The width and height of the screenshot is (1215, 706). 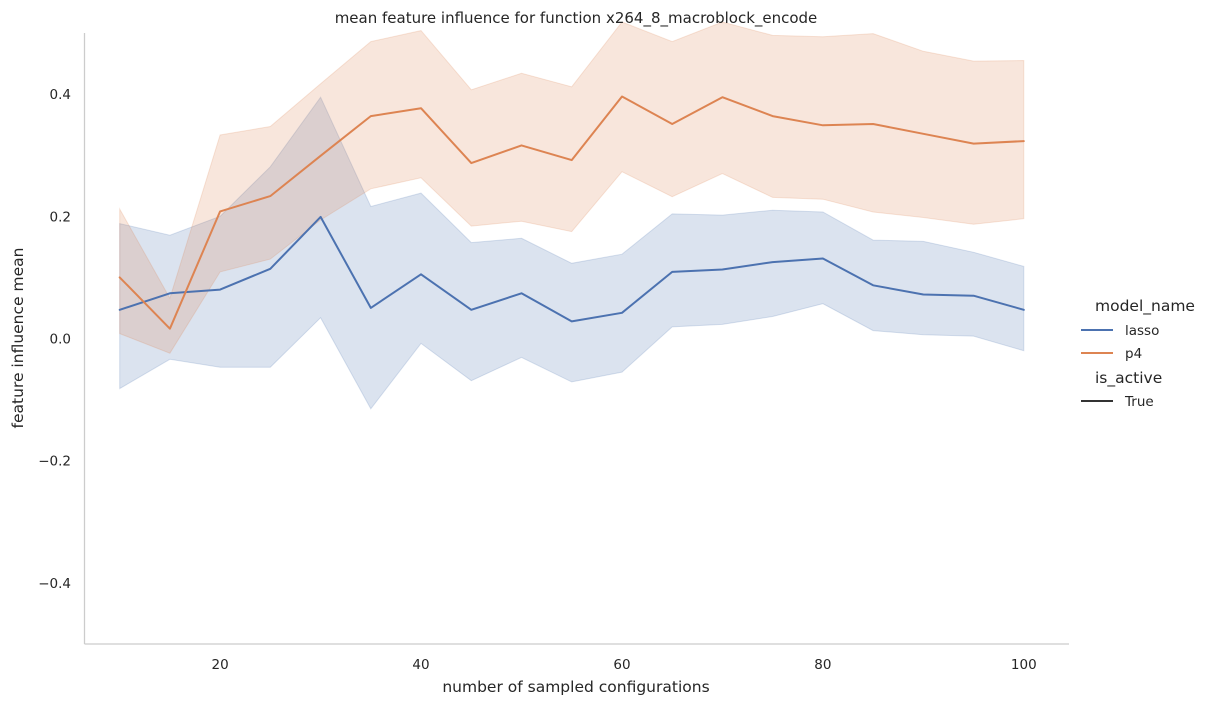 I want to click on legend-title-model-name: model_name, so click(x=1145, y=306).